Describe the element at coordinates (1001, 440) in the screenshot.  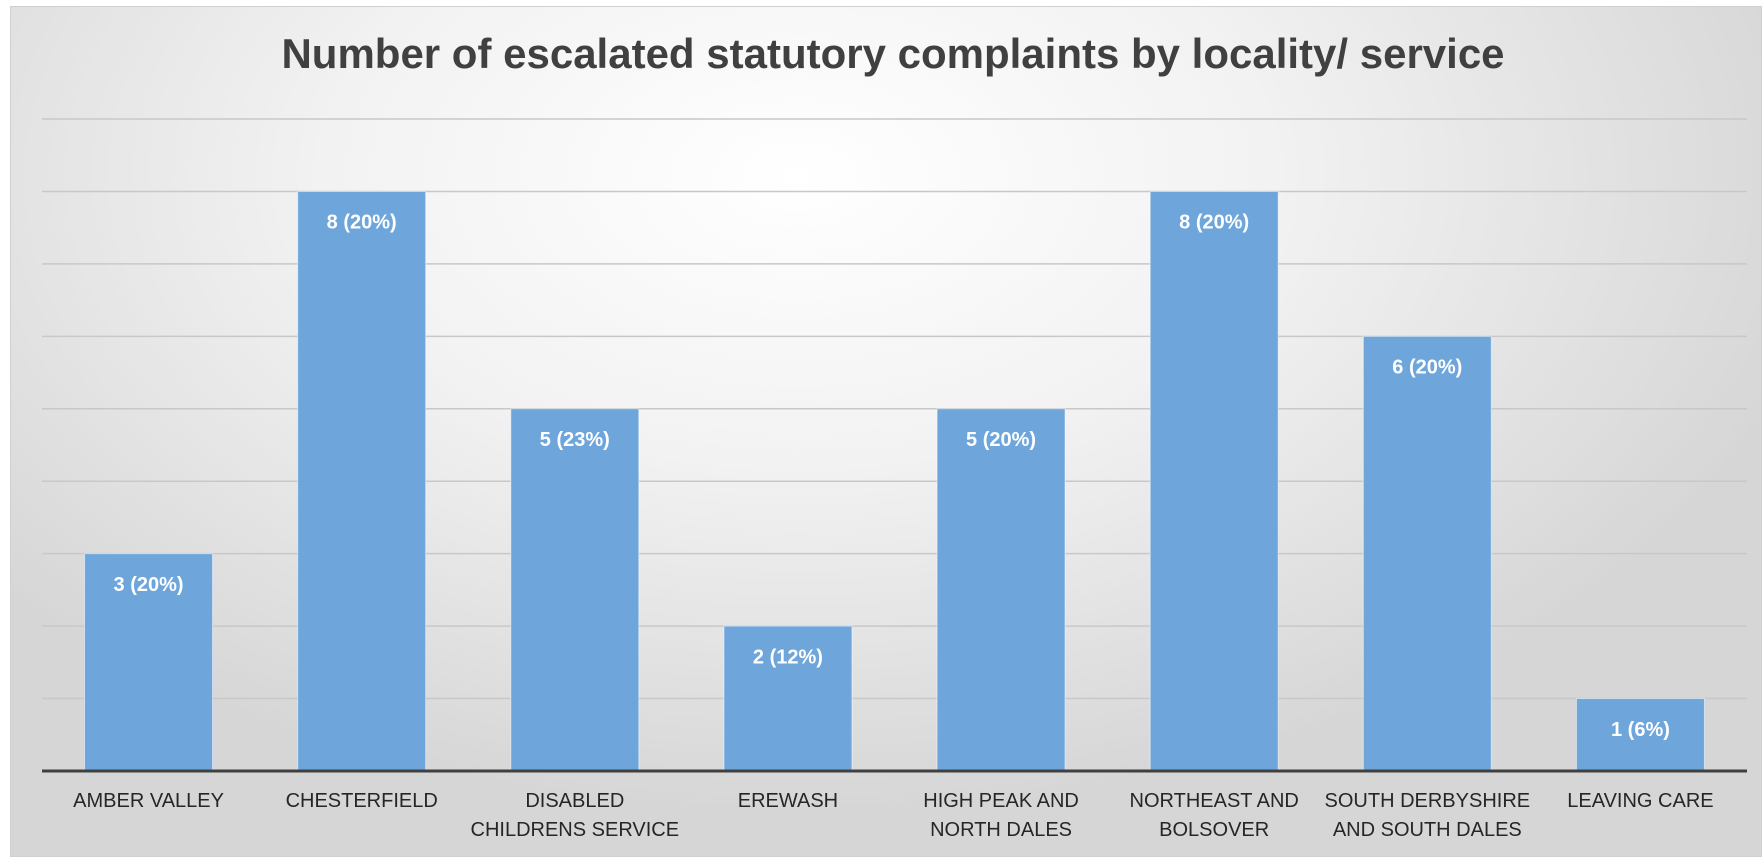
I see `data-label: 5 (20%)` at that location.